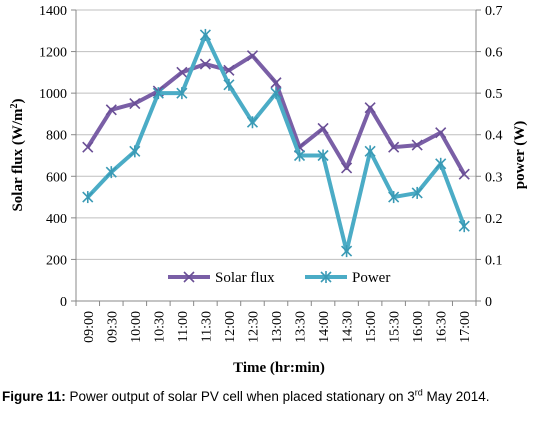 The height and width of the screenshot is (428, 536). I want to click on left-tick-label: 1000, so click(53, 94).